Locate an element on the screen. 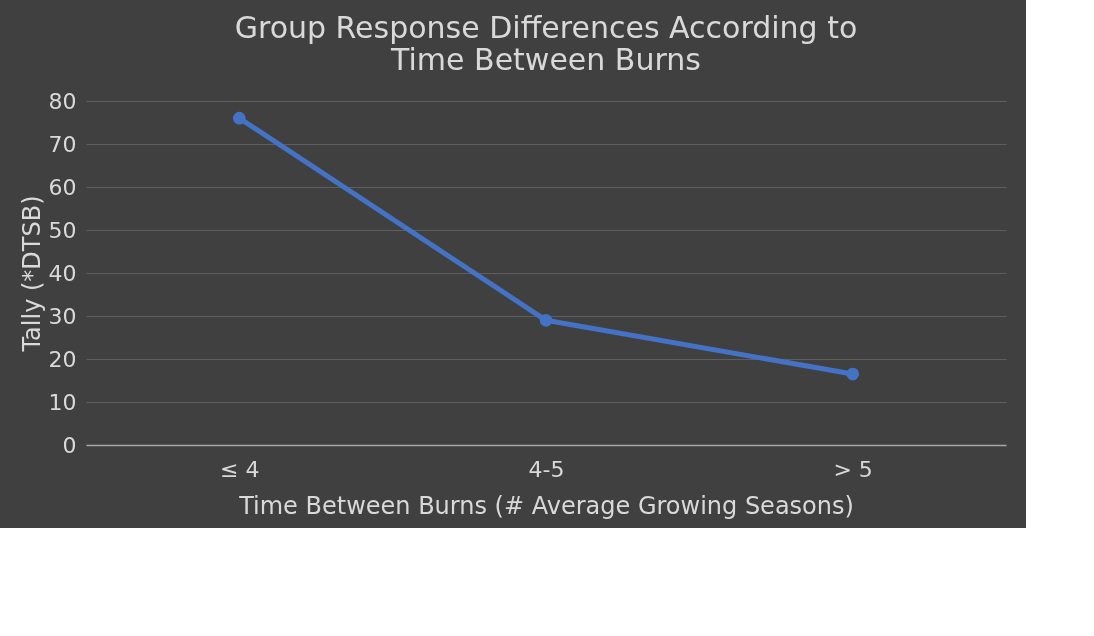  x-tick-label: ≤ 4 is located at coordinates (240, 469).